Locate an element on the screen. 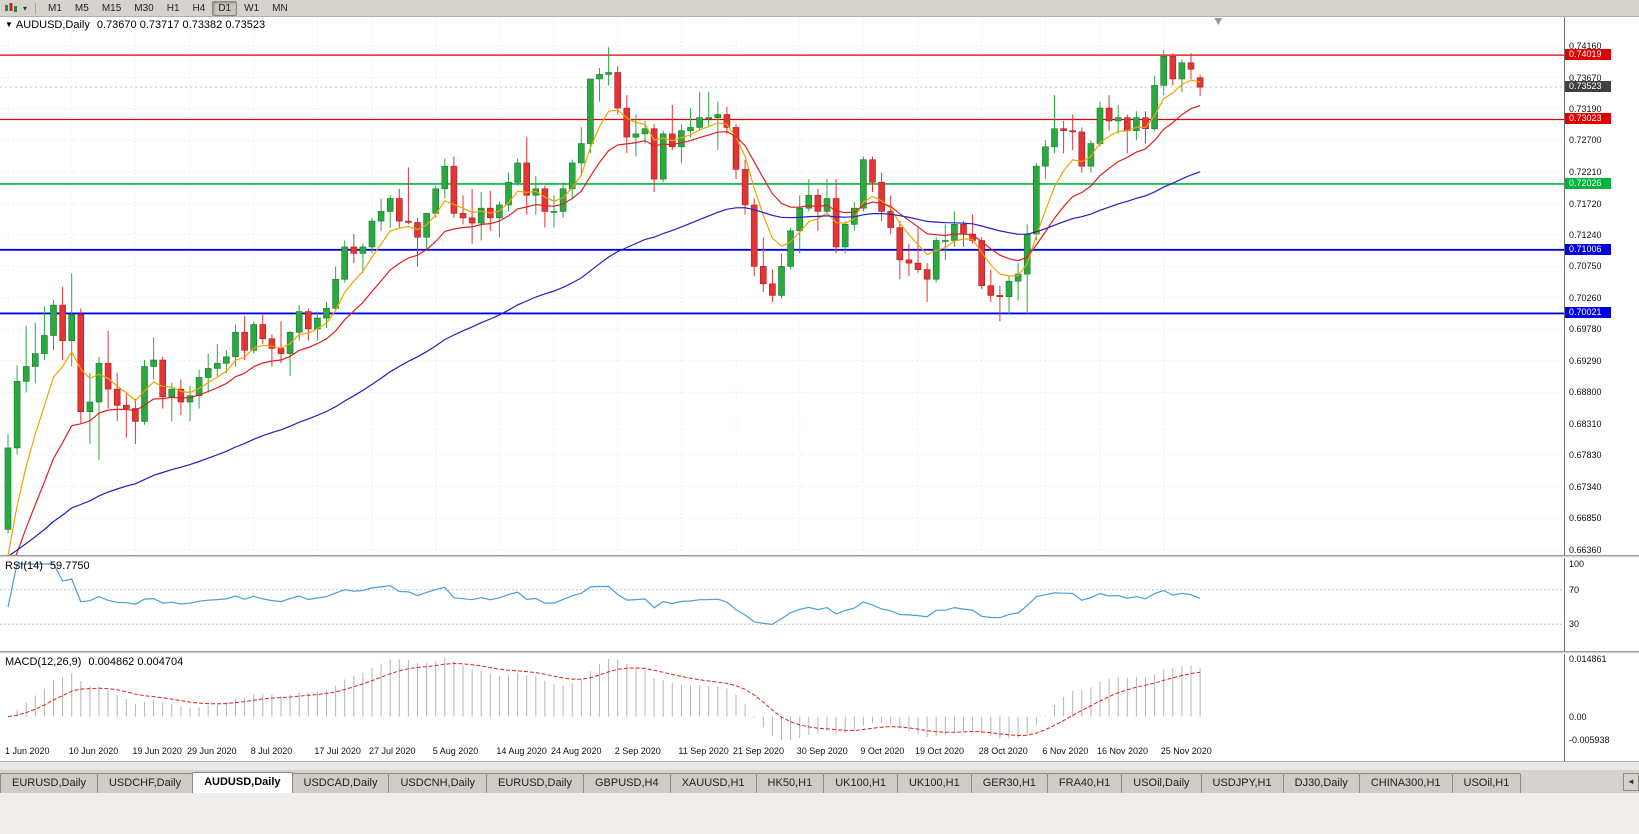 This screenshot has width=1639, height=834. date-label: 9 Oct 2020 is located at coordinates (882, 751).